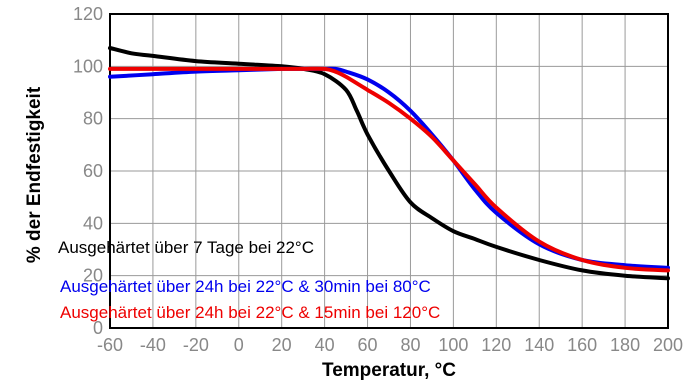 The width and height of the screenshot is (690, 389). What do you see at coordinates (239, 345) in the screenshot?
I see `x-tick-label: 0` at bounding box center [239, 345].